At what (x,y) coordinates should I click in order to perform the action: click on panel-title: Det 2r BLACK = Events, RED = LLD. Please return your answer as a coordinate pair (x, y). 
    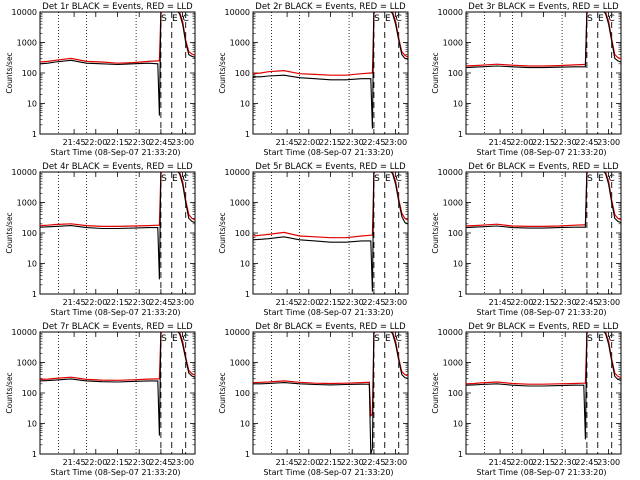
    Looking at the image, I should click on (330, 7).